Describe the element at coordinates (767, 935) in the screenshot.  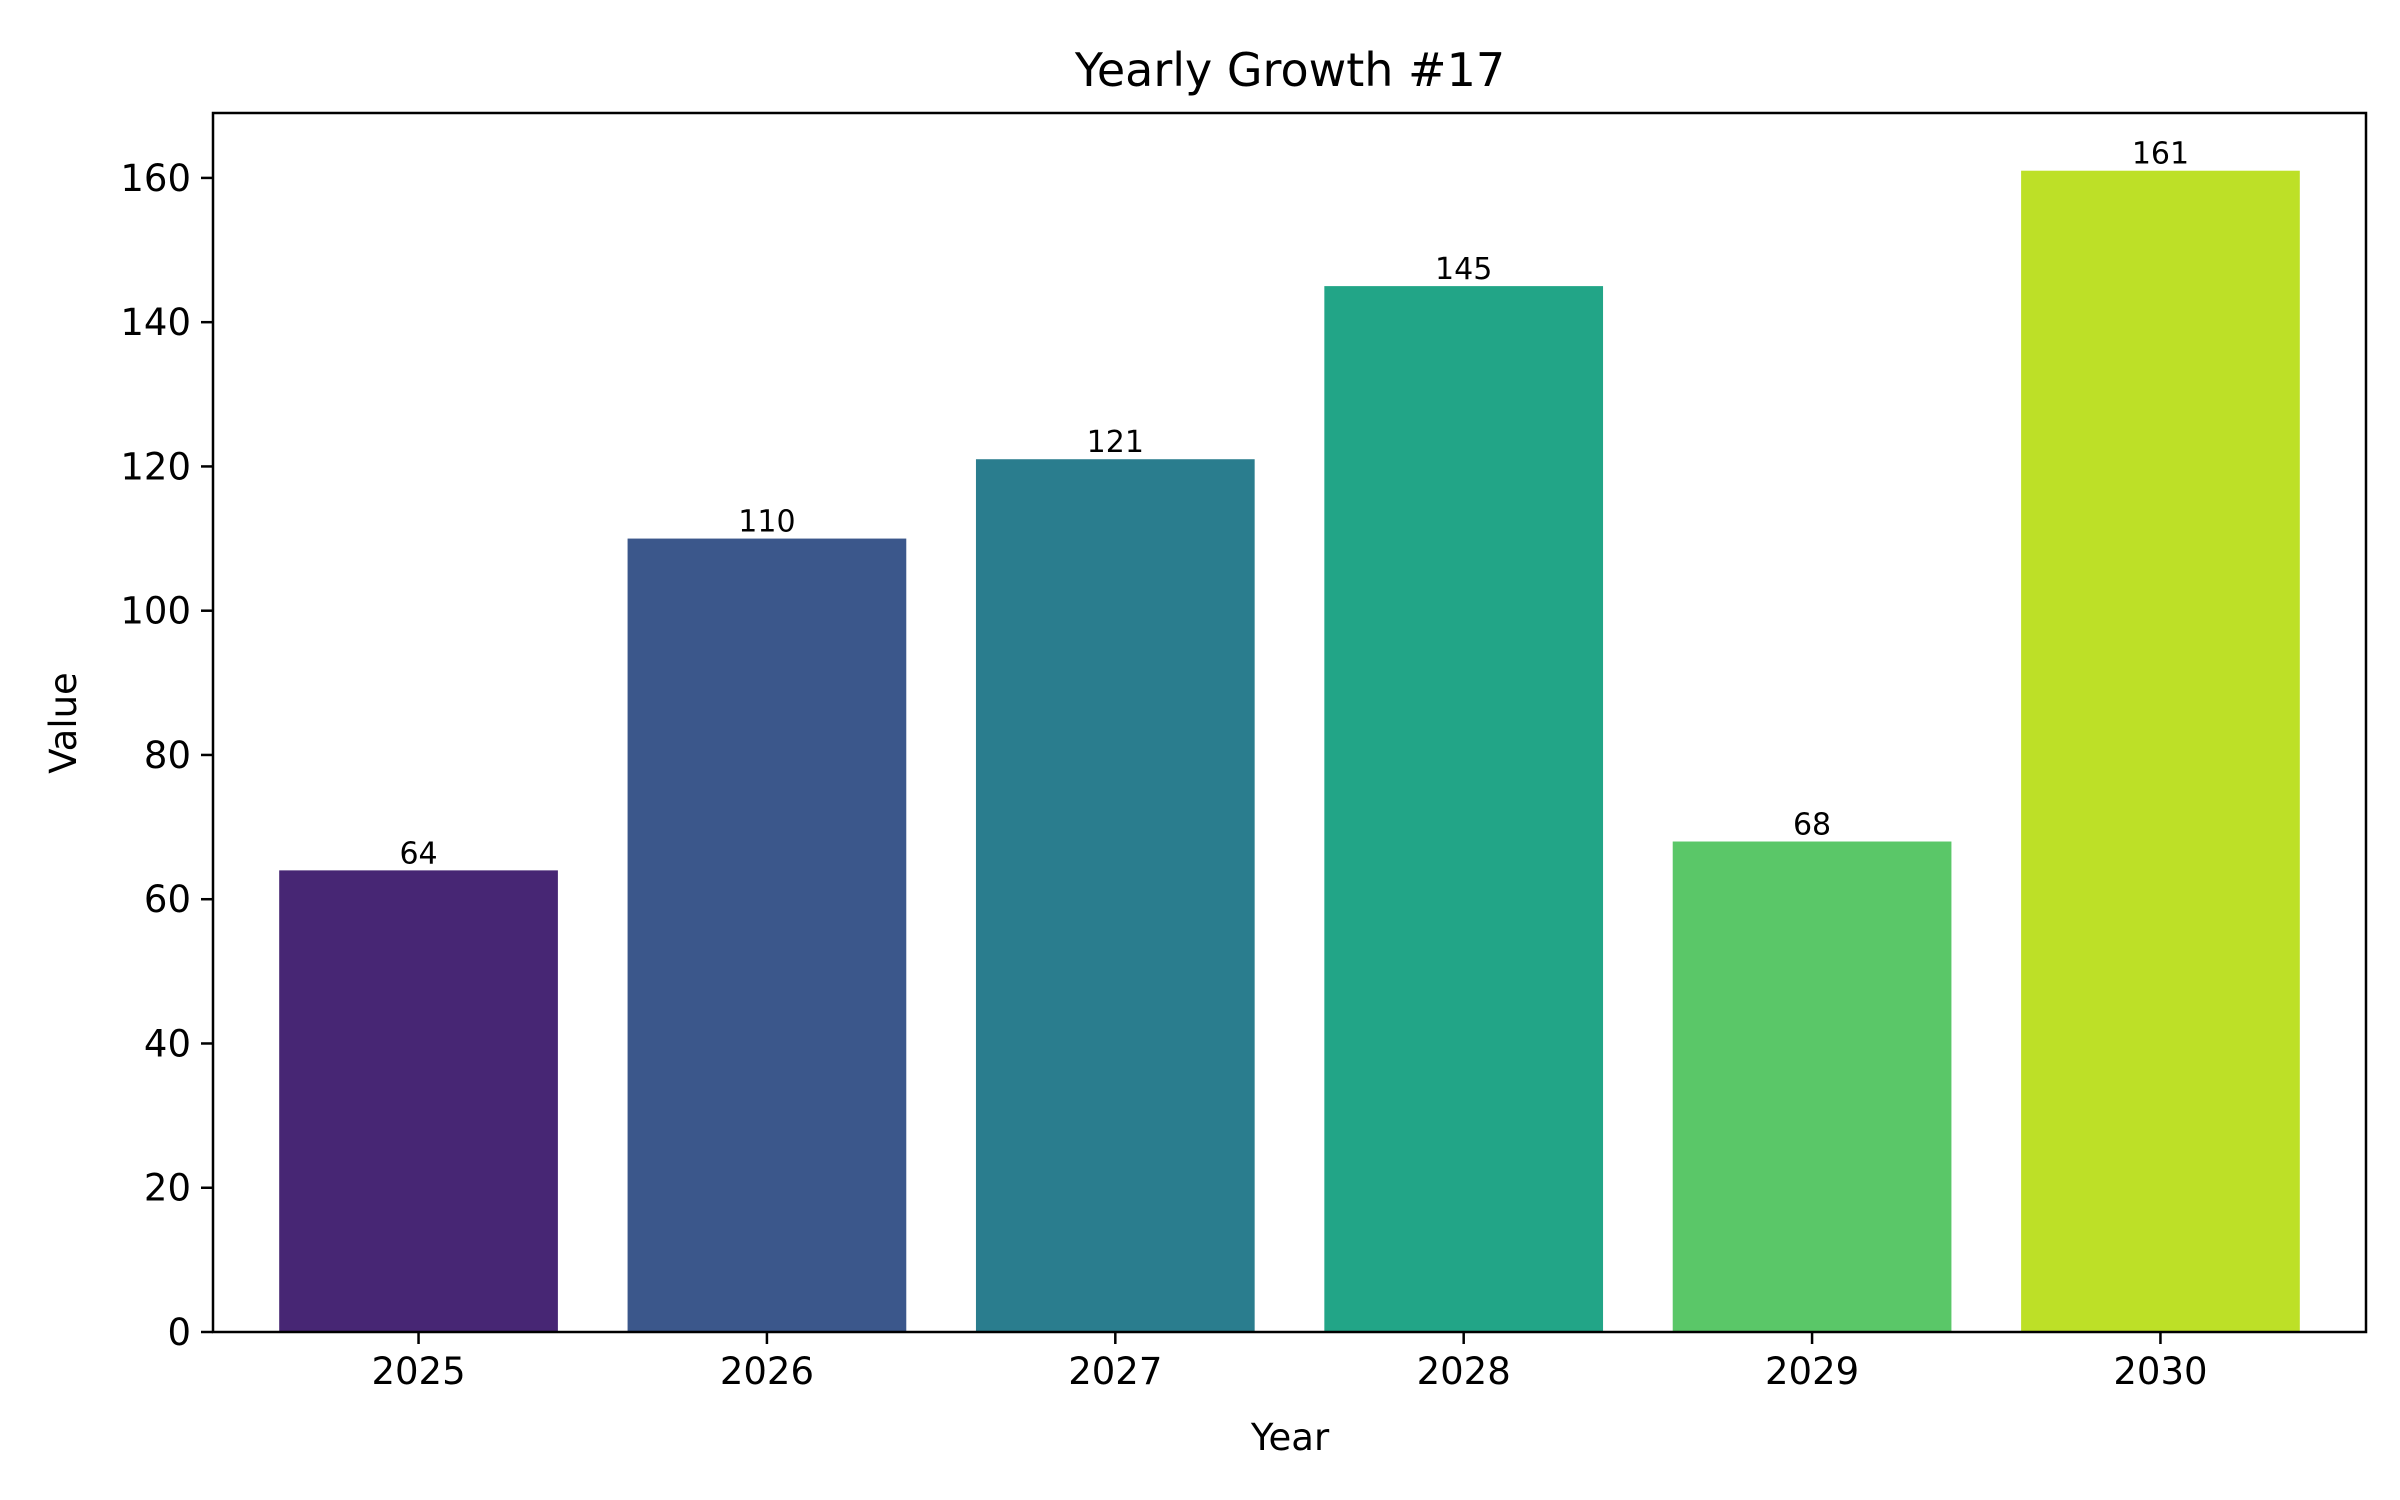
I see `bar-2026` at that location.